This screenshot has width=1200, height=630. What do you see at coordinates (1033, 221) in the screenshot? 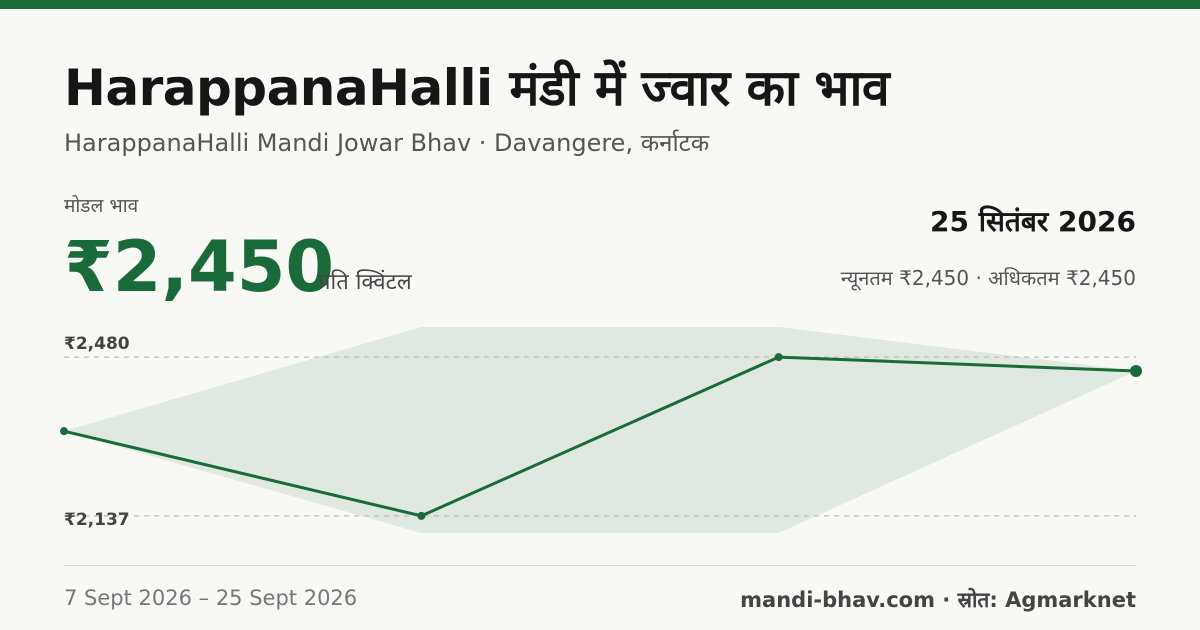
I see `latest-date: 25 सितंबर 2026` at bounding box center [1033, 221].